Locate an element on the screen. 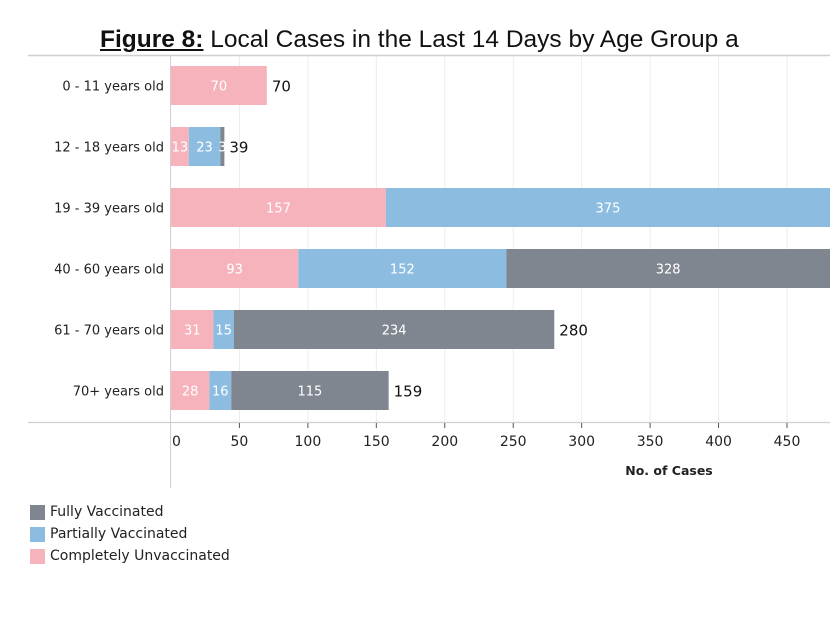  segment-value-label: 31 is located at coordinates (192, 331).